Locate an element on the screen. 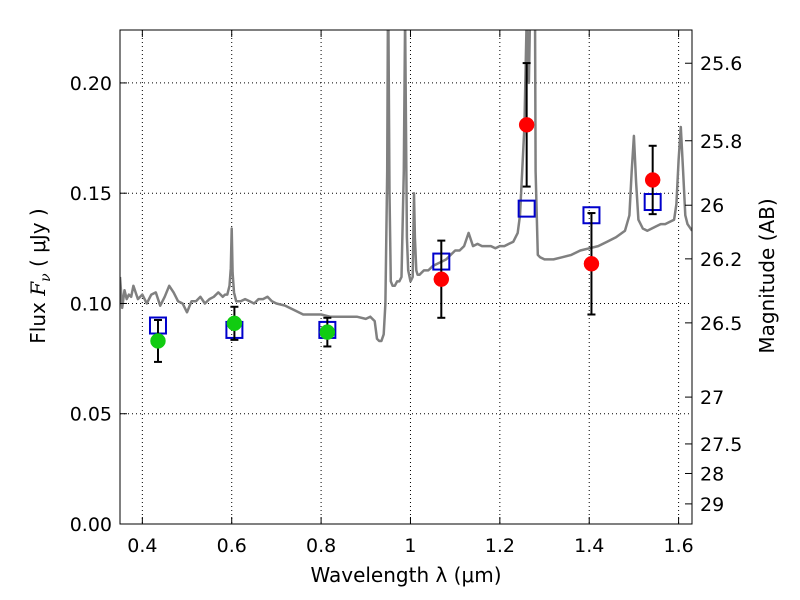 This screenshot has width=800, height=600. y-tick-label: 0.10 is located at coordinates (91, 304).